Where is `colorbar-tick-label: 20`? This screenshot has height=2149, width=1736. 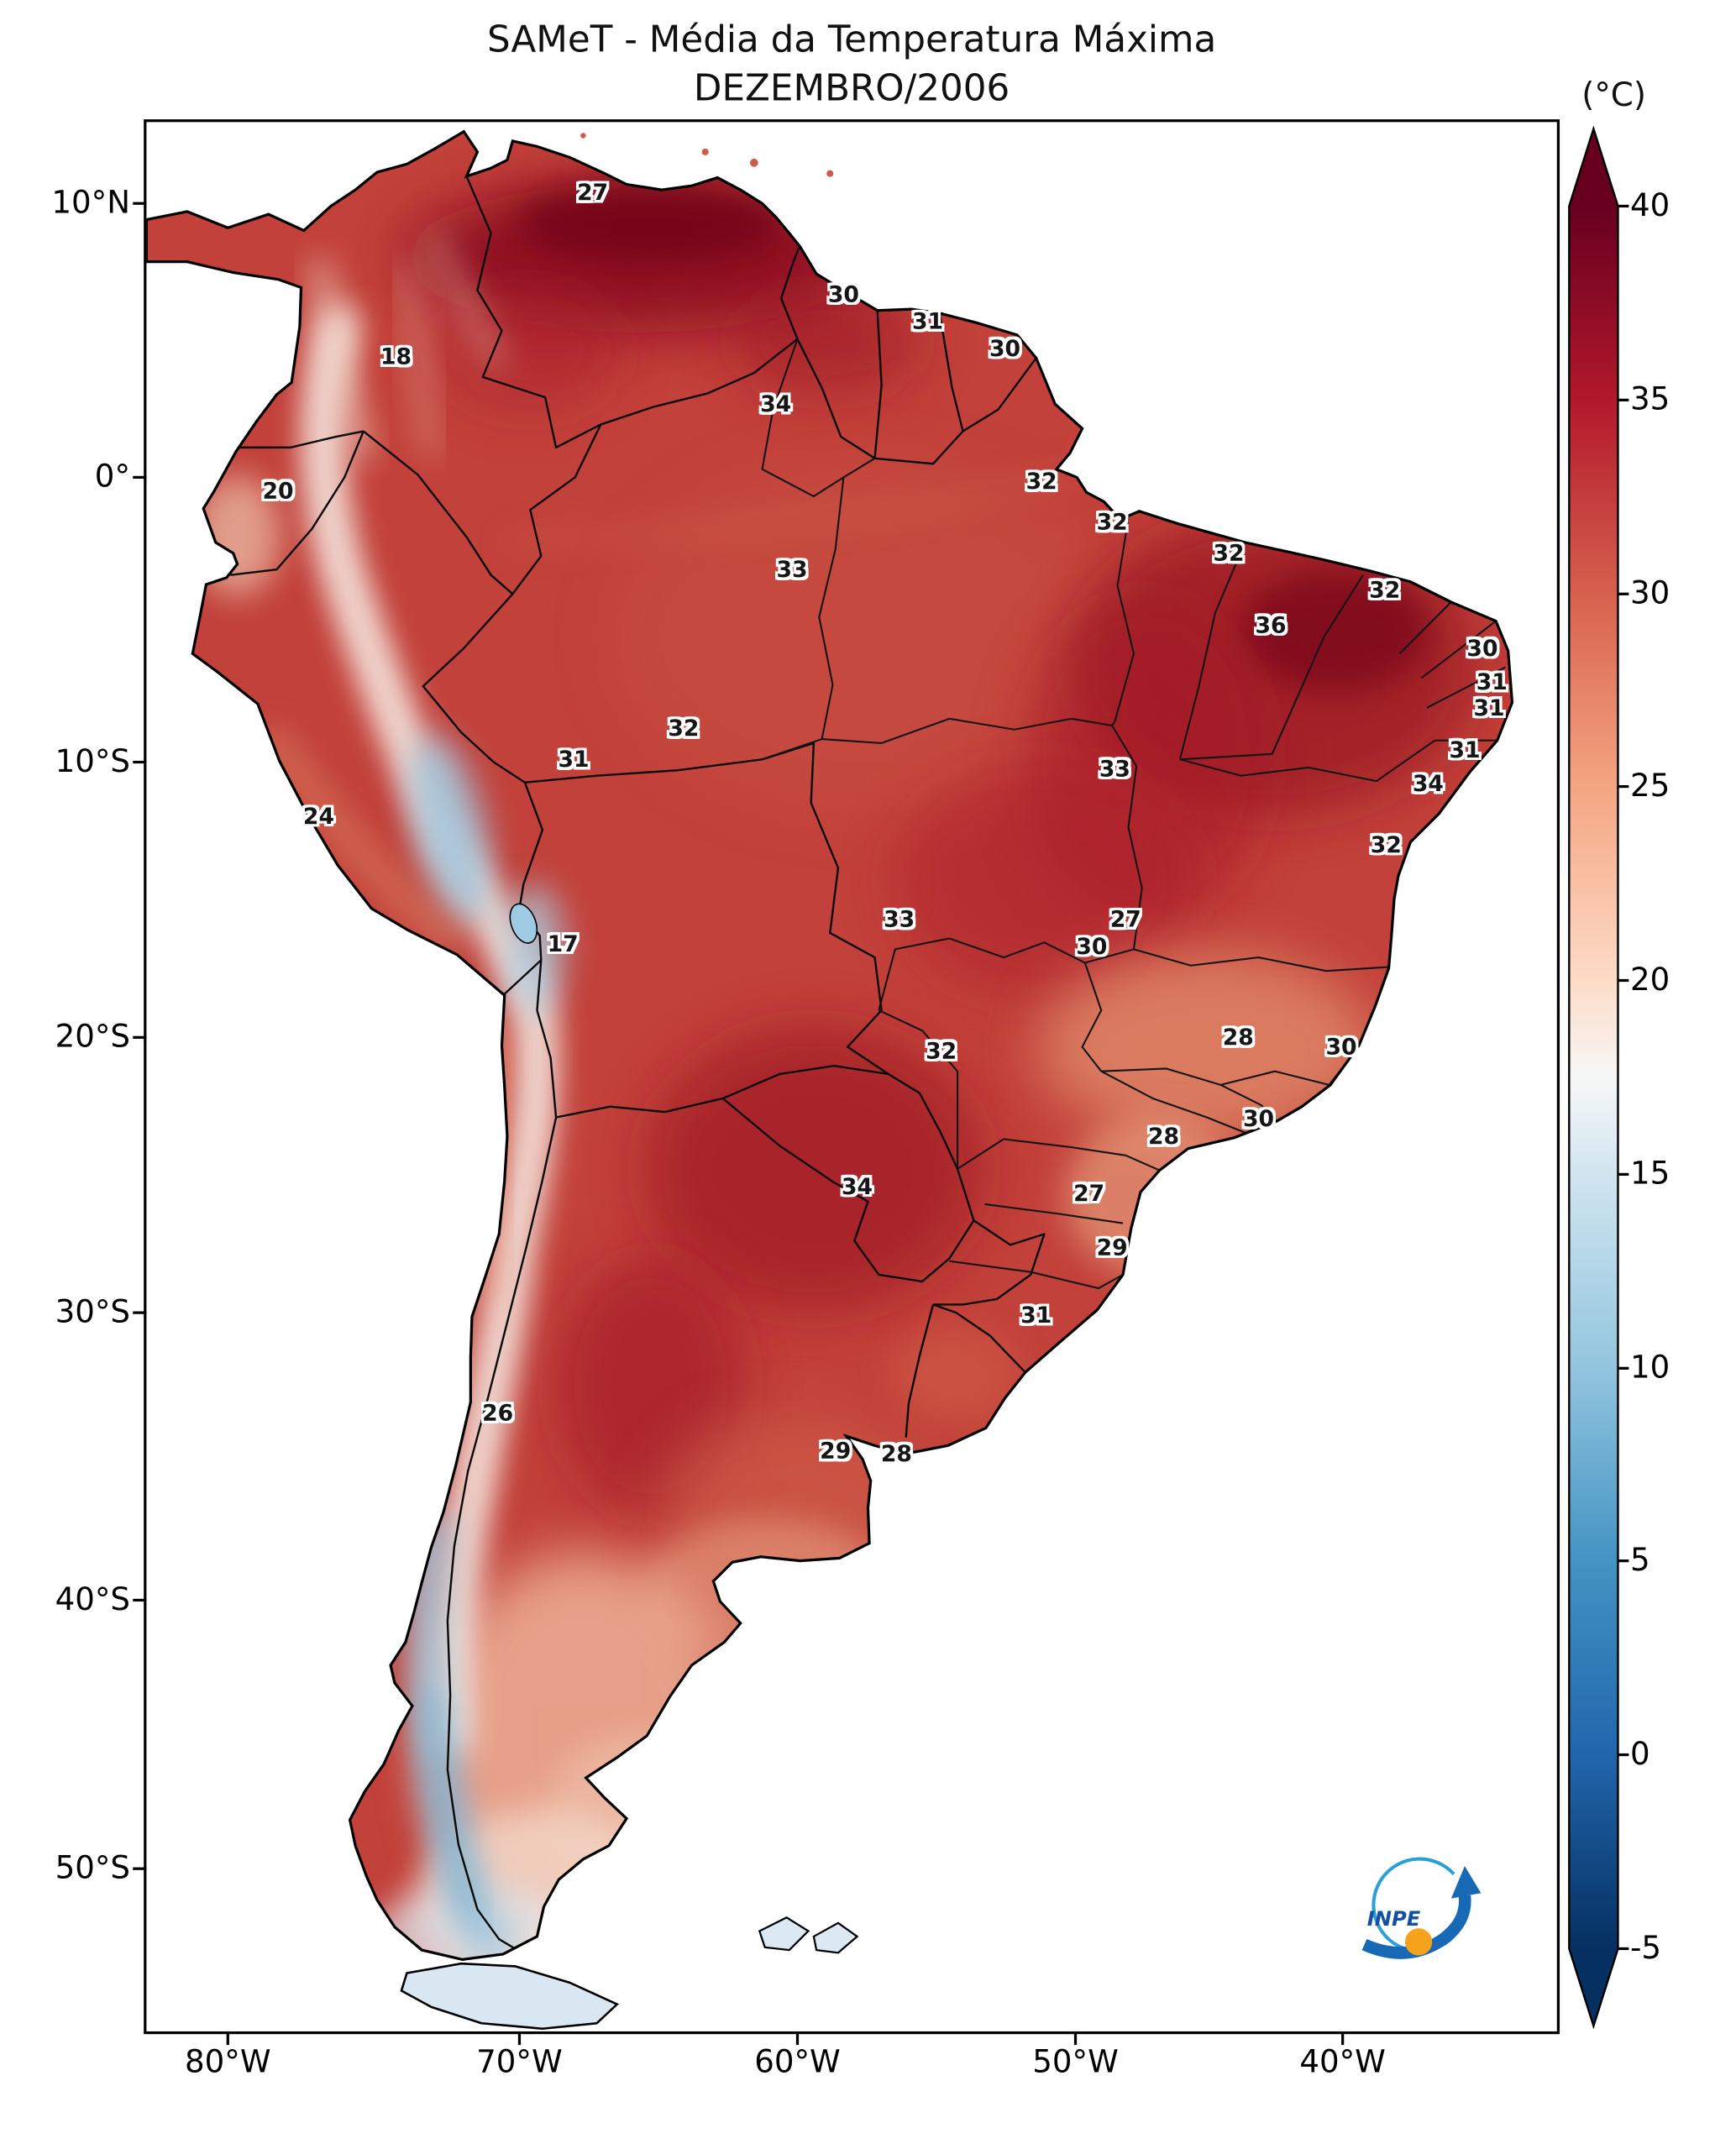
colorbar-tick-label: 20 is located at coordinates (1649, 980).